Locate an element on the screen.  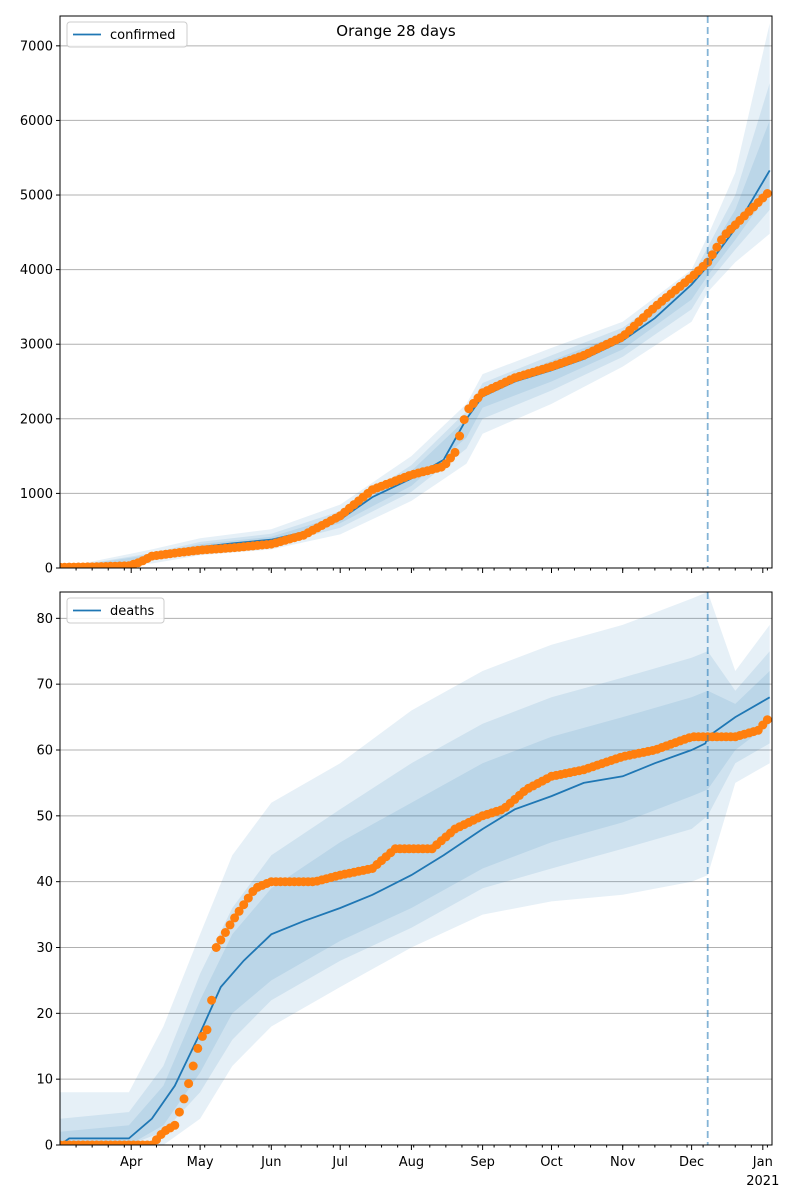
y-tick-label: 60 is located at coordinates (44, 751).